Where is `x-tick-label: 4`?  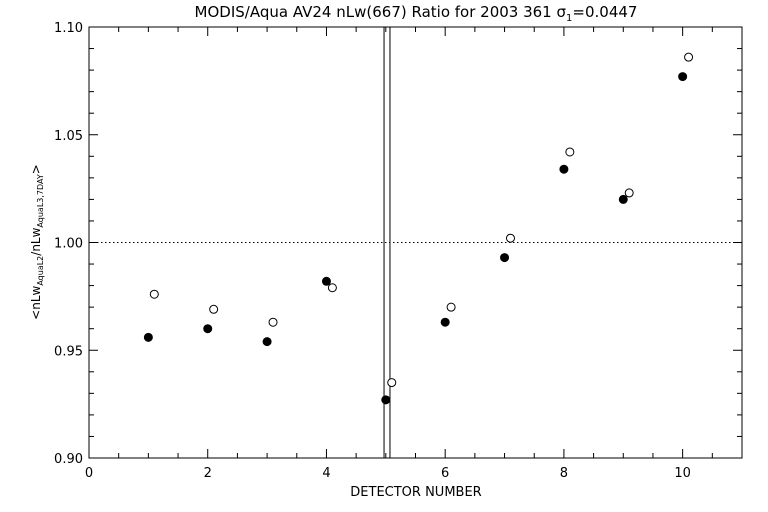
x-tick-label: 4 is located at coordinates (326, 473).